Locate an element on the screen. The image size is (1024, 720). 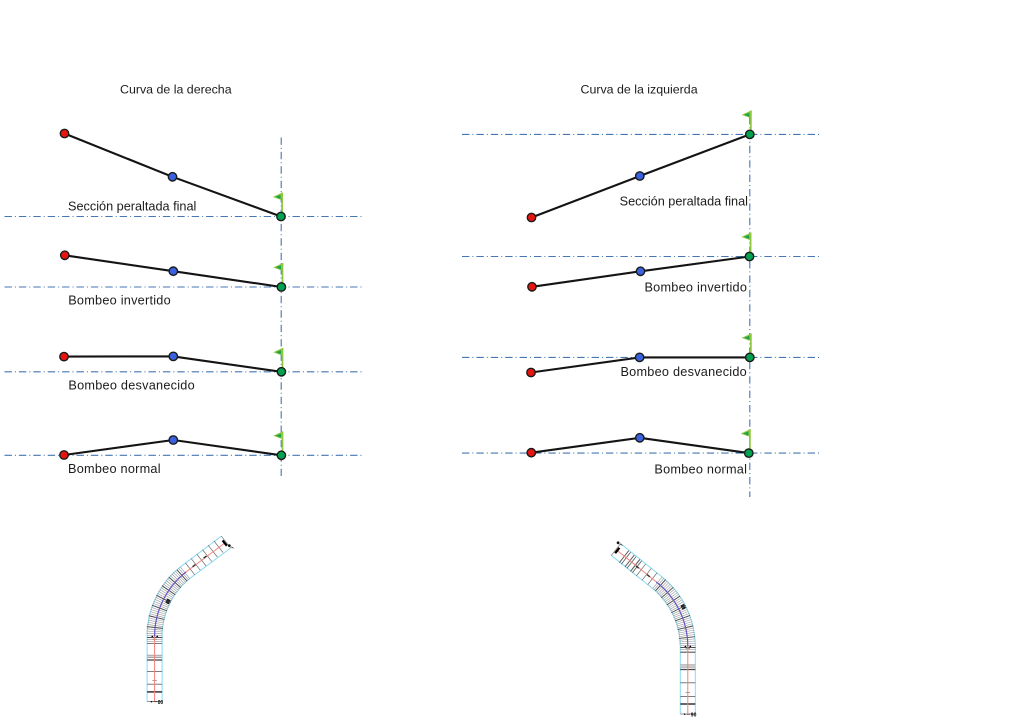
svg-text: Curva de la derecha is located at coordinates (176, 89).